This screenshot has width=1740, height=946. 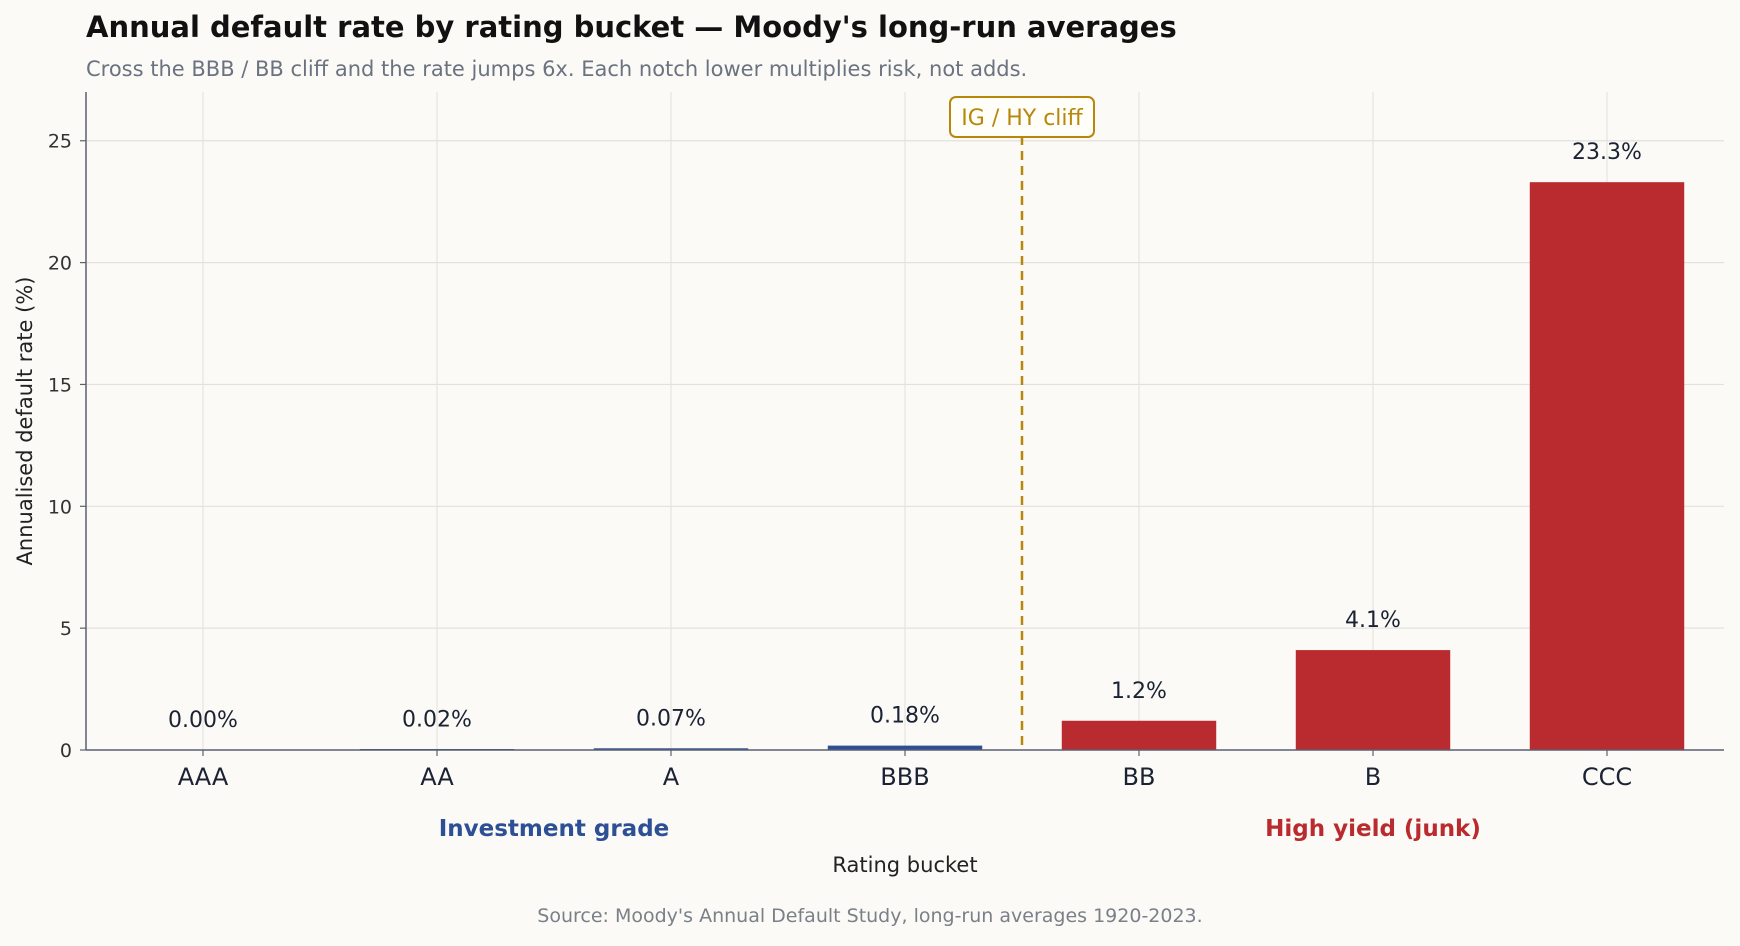 I want to click on x-tick-label: A, so click(x=671, y=777).